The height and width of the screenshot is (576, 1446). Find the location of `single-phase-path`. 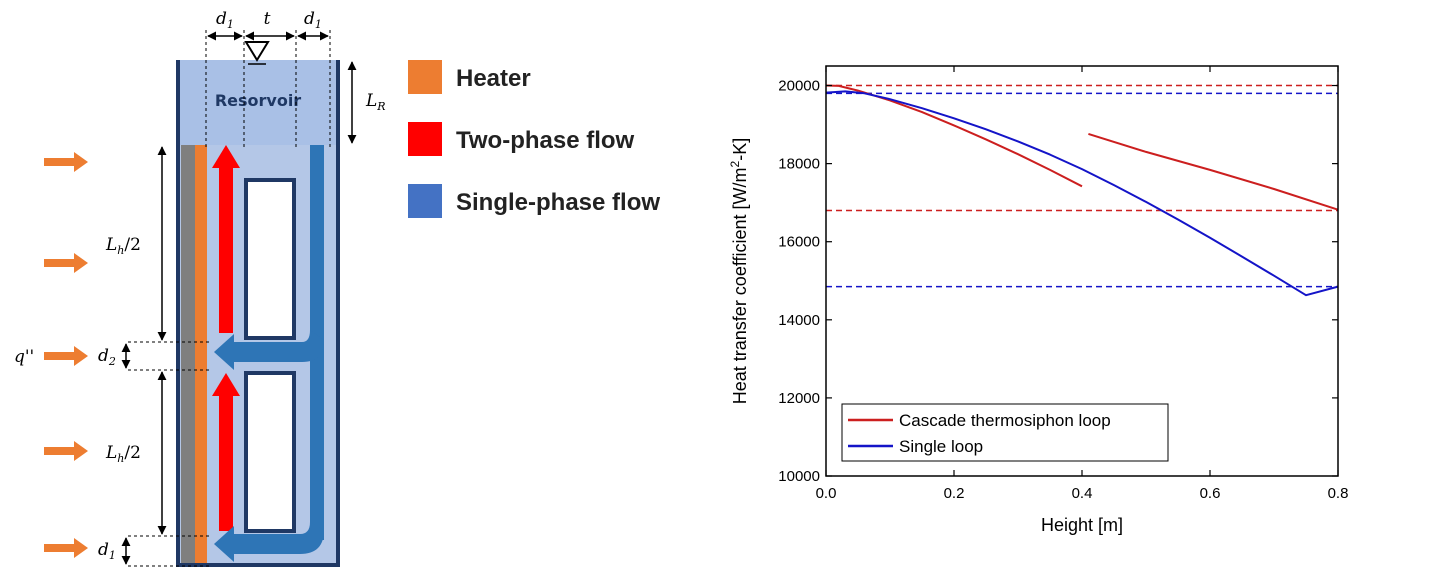

single-phase-path is located at coordinates (269, 353).